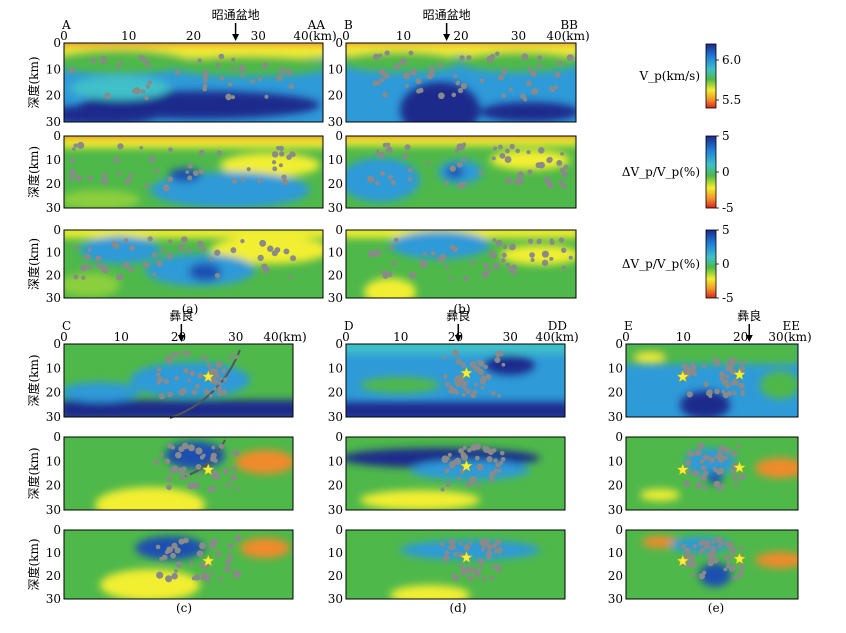 The width and height of the screenshot is (846, 633). I want to click on colorbar-label-1: V_p(km/s), so click(669, 76).